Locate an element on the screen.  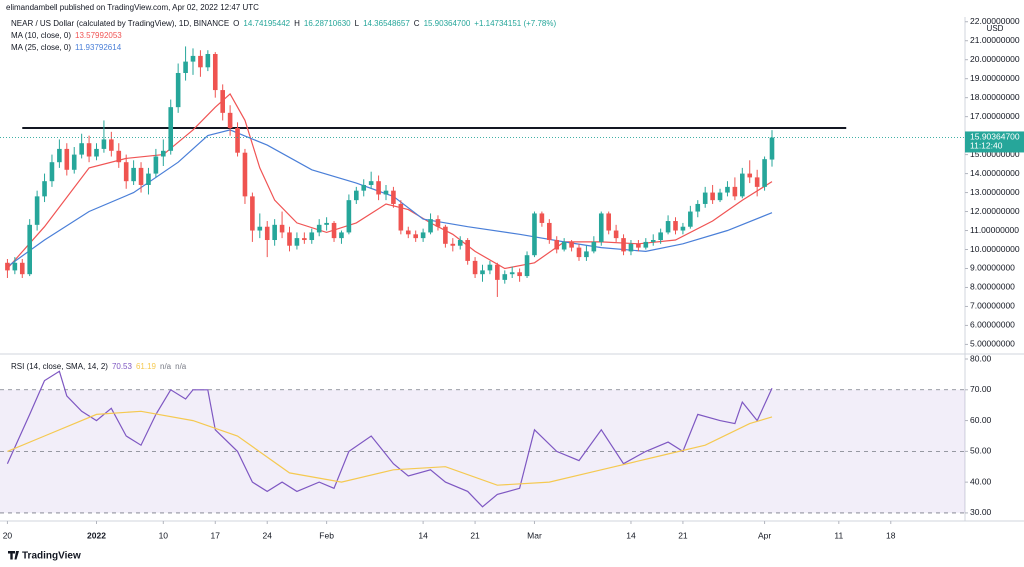
legend-value: 11.93792614 is located at coordinates (98, 47).